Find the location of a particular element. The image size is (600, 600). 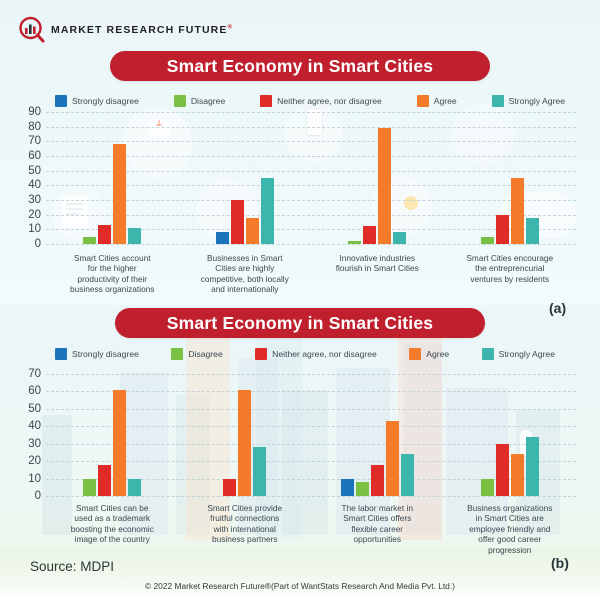

y-axis-tick: 60 is located at coordinates (34, 391).